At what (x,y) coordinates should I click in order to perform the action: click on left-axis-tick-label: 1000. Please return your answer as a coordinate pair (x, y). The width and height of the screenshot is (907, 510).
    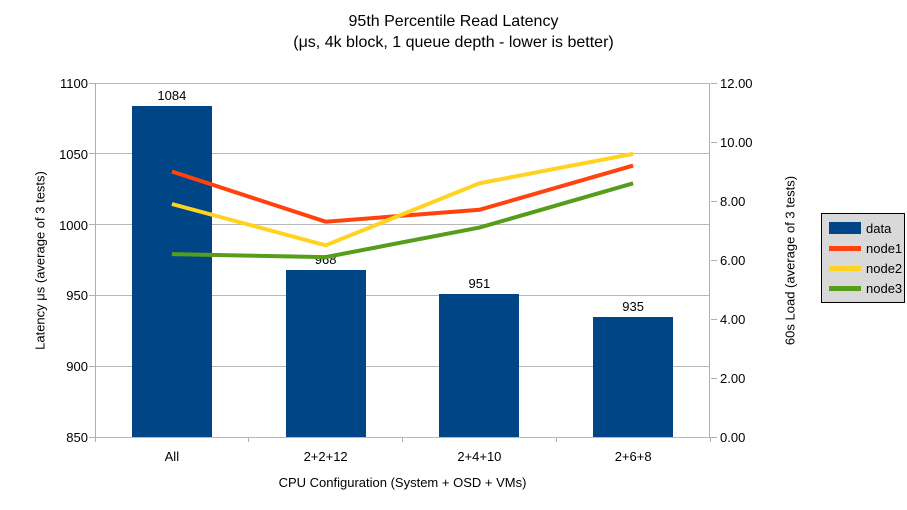
    Looking at the image, I should click on (73, 225).